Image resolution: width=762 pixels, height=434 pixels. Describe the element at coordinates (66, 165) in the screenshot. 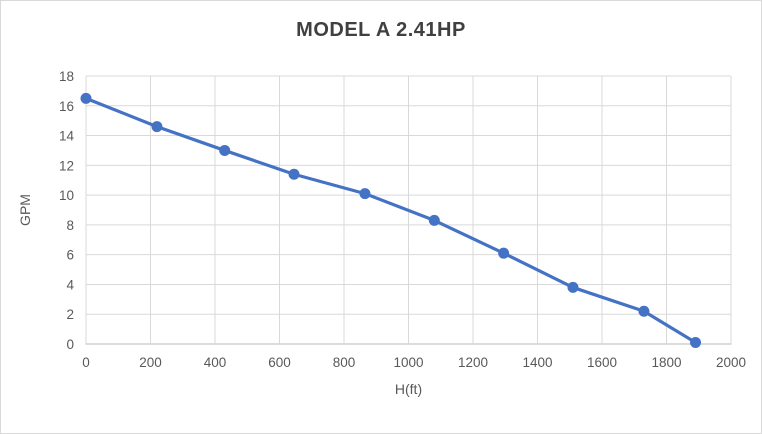

I see `y-tick-label: 12` at that location.